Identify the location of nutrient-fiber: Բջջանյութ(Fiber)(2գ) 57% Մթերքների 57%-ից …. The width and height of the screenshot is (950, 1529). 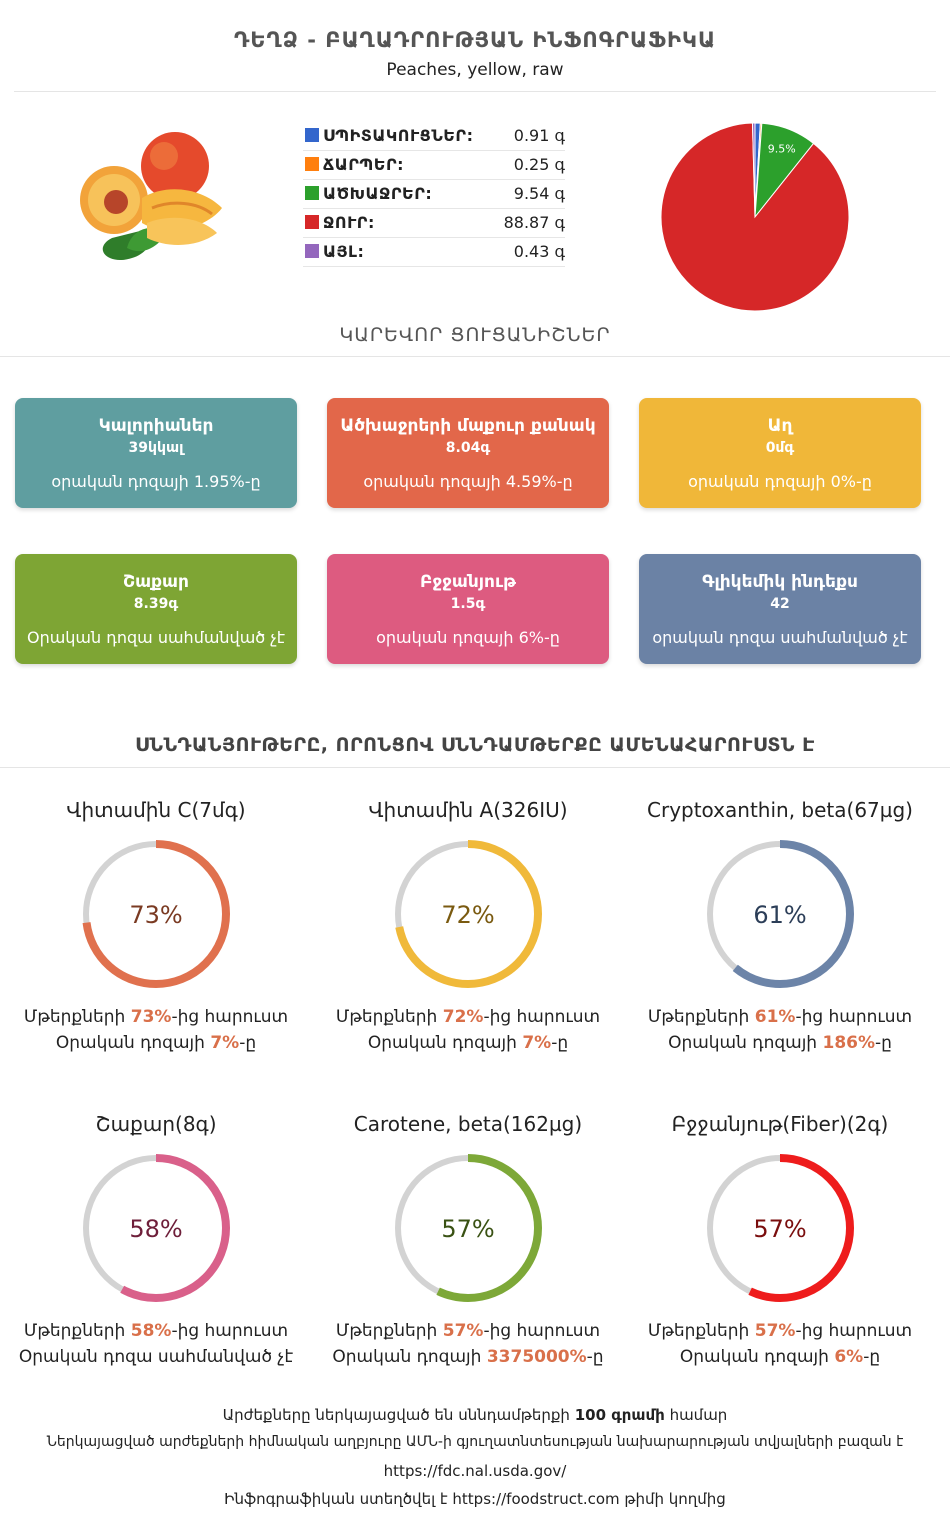
(780, 1241).